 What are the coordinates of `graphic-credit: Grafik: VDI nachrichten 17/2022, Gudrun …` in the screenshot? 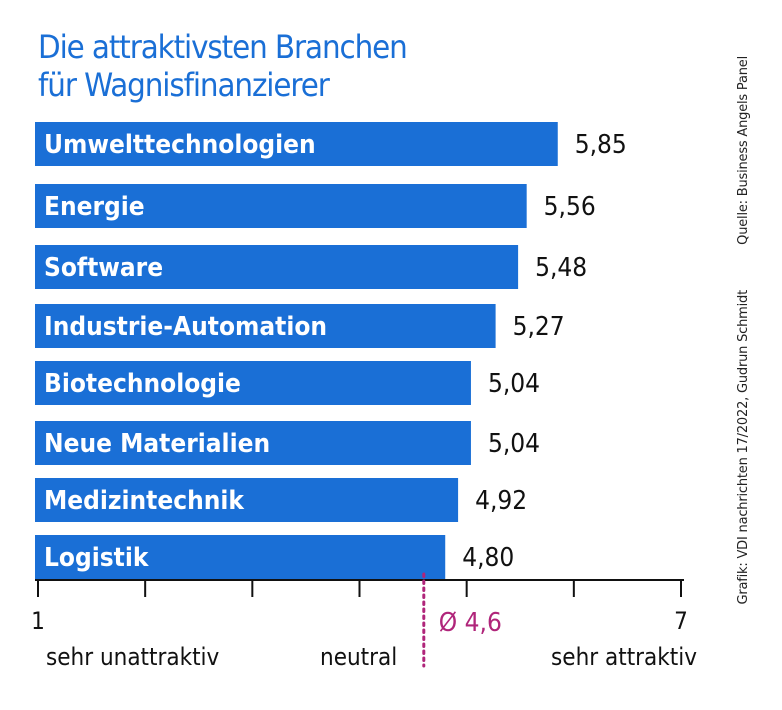 It's located at (743, 447).